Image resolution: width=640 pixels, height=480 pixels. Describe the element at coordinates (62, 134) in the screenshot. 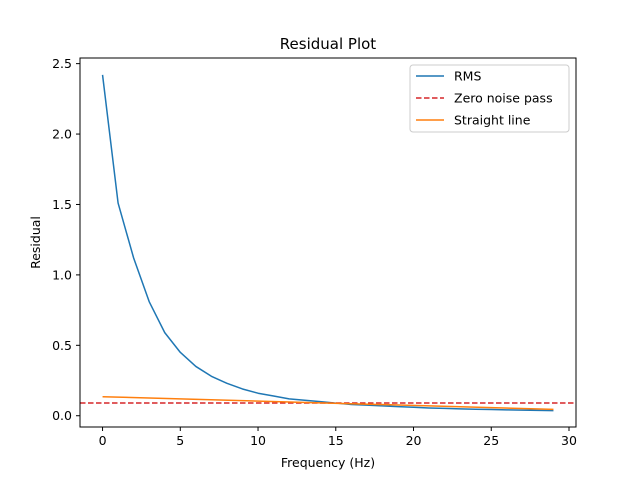

I see `y-tick-label: 2.0` at that location.